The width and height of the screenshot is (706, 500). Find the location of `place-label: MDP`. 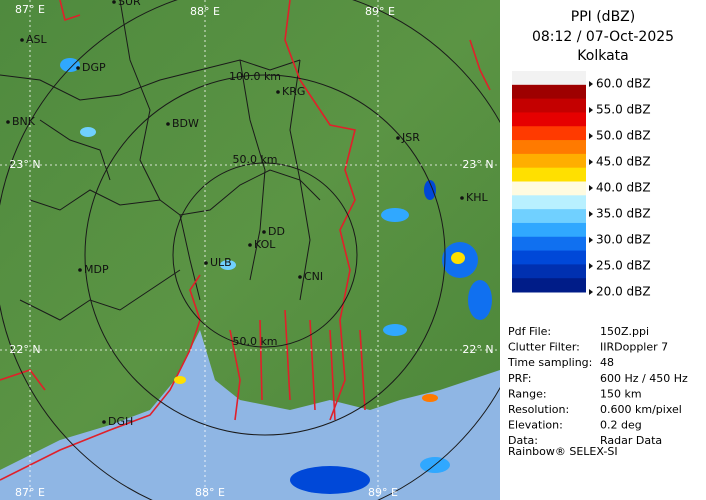

place-label: MDP is located at coordinates (96, 269).